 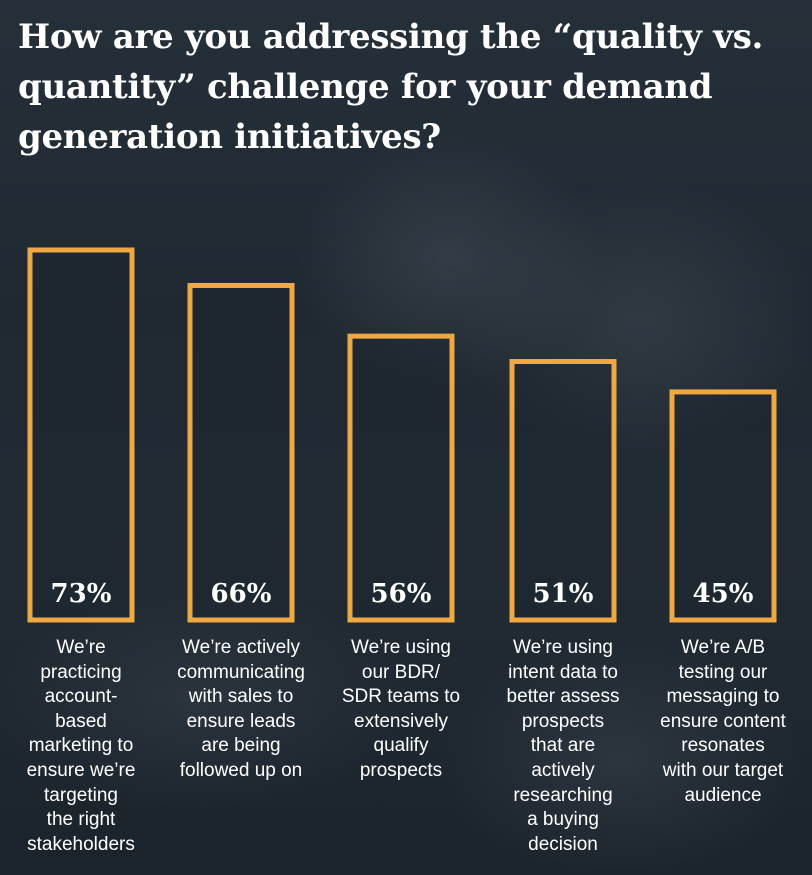 I want to click on category-label-line: SDR teams to, so click(x=401, y=697).